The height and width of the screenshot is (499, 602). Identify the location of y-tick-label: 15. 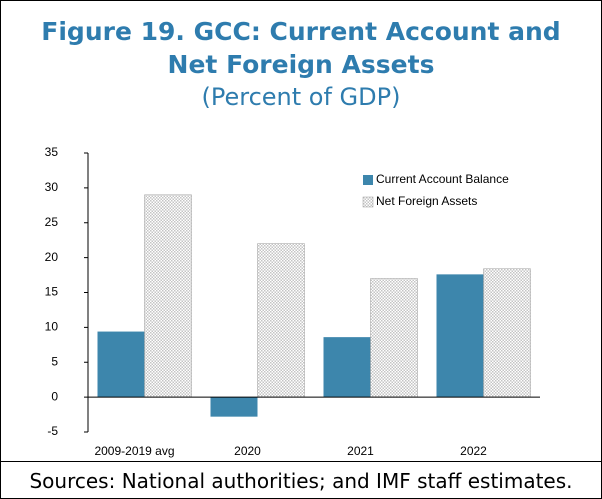
(52, 292).